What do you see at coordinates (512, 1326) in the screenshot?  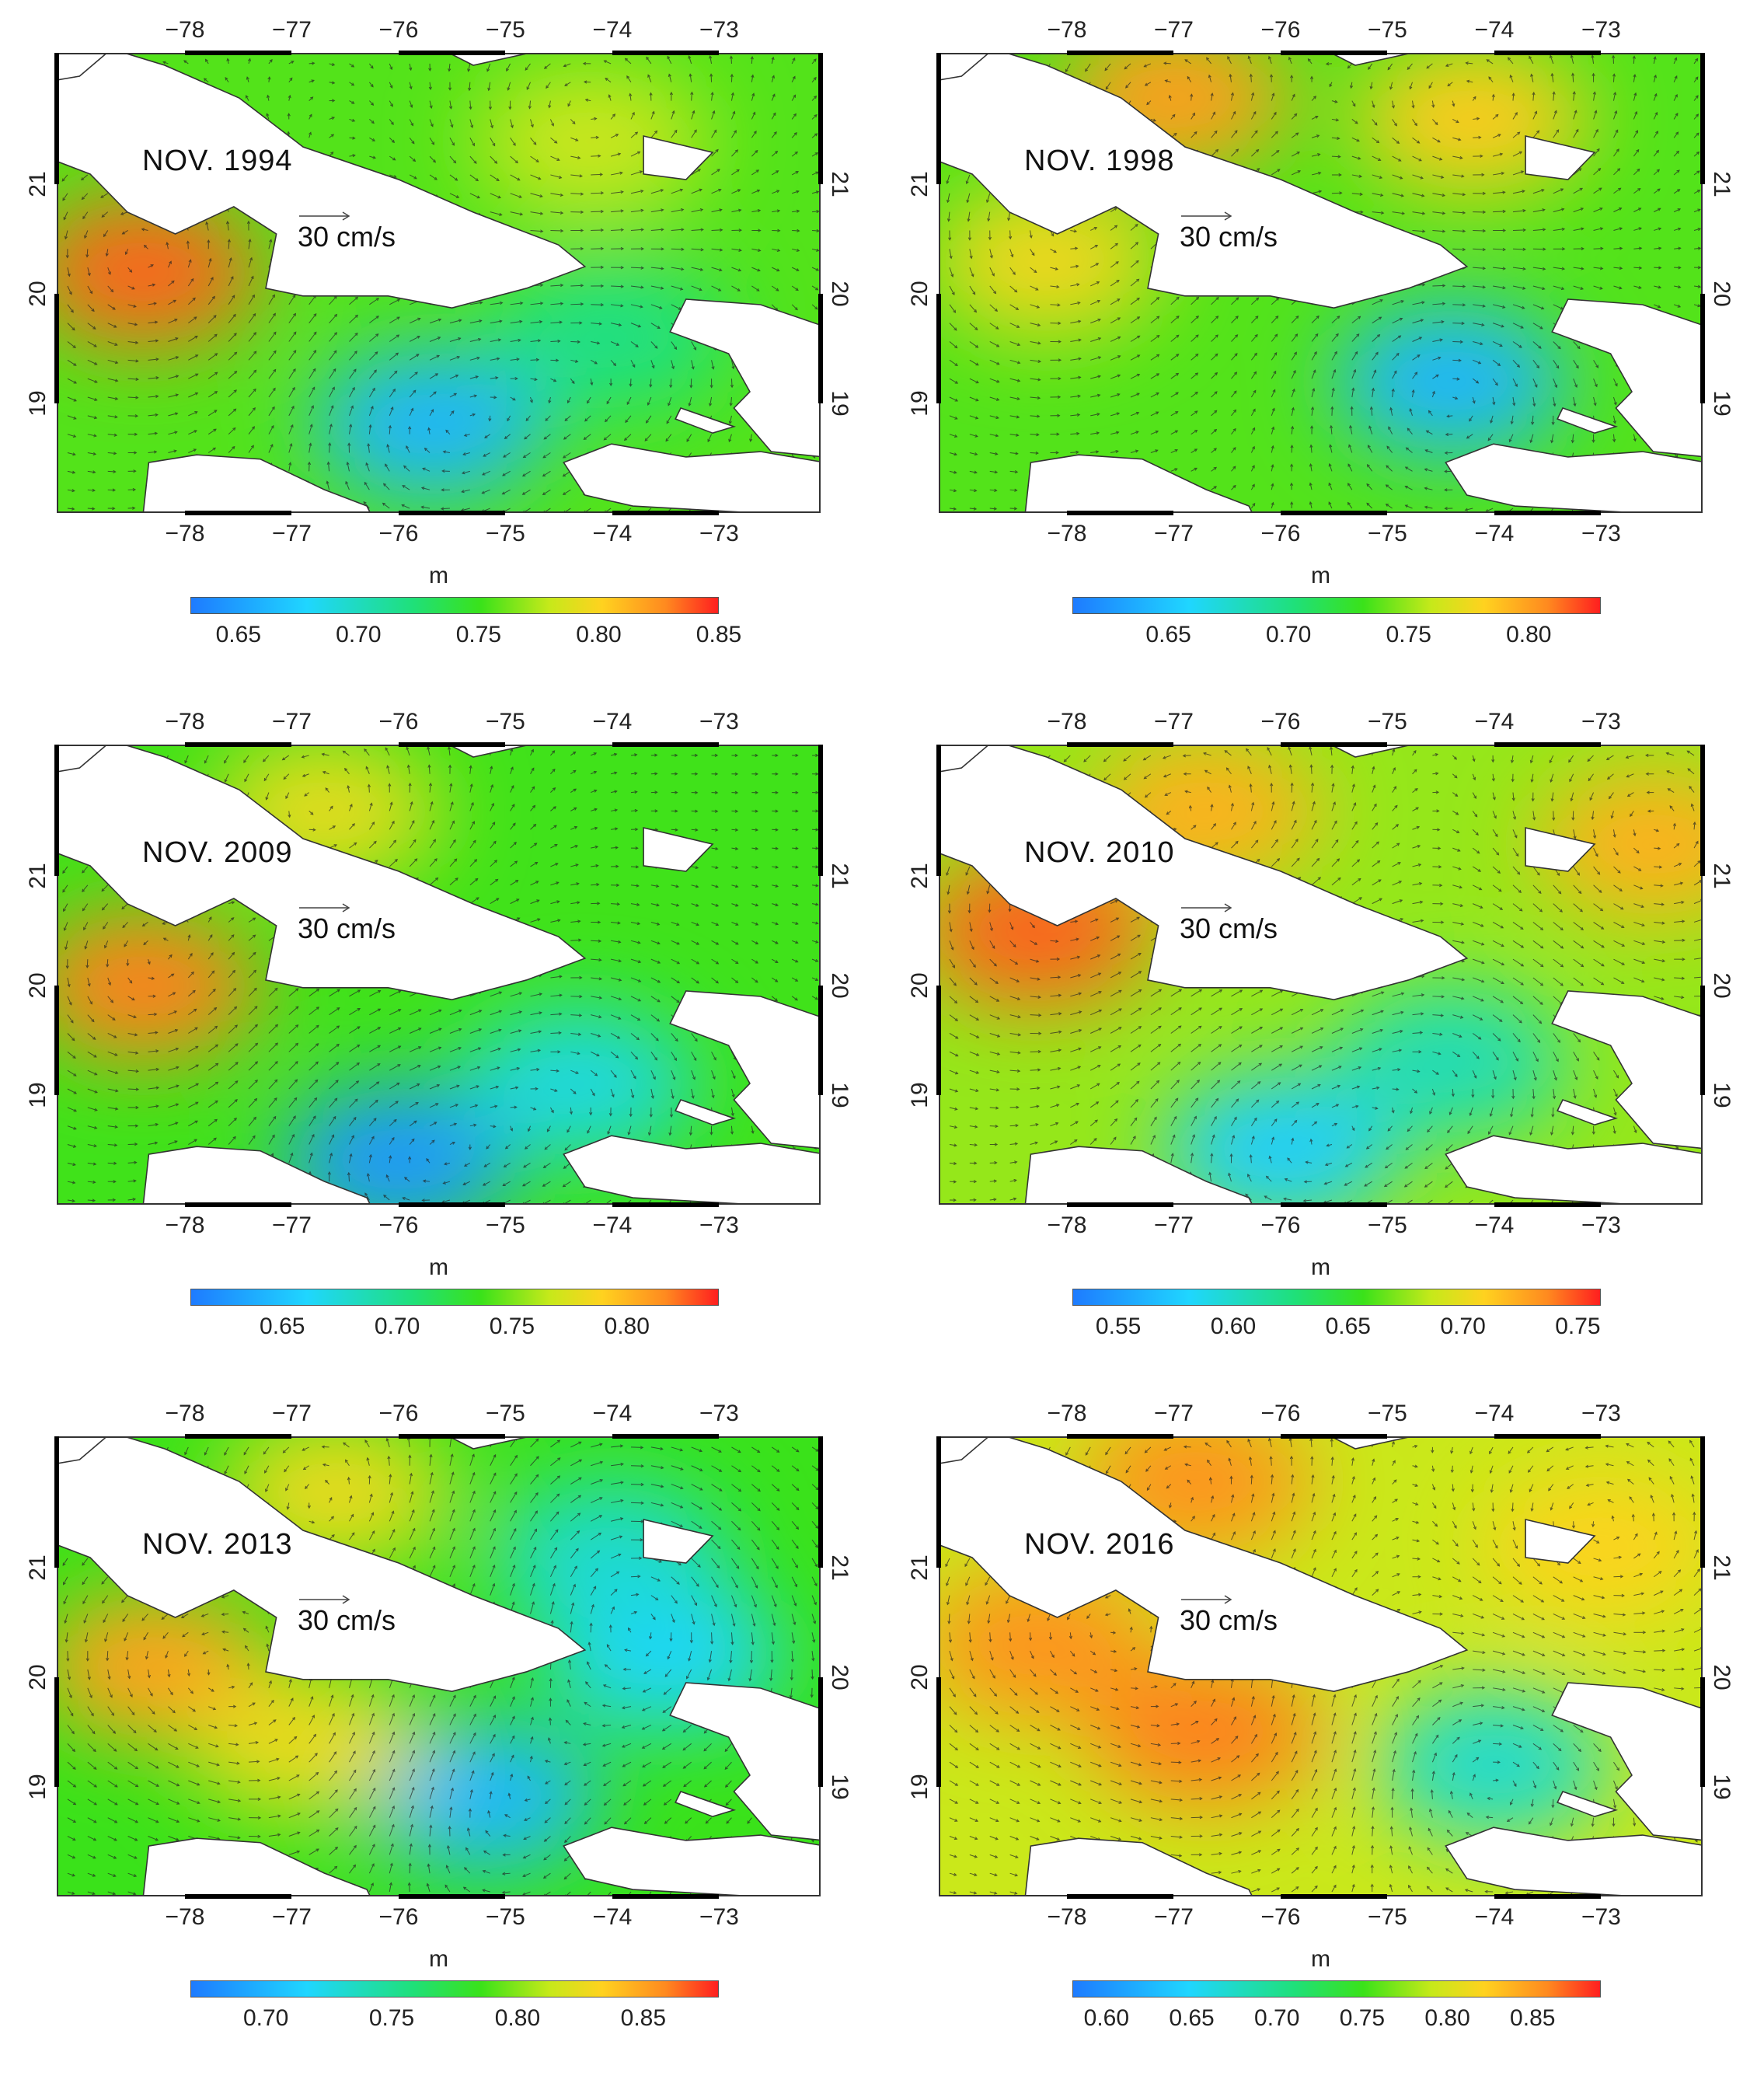 I see `colorbar-tick: 0.75` at bounding box center [512, 1326].